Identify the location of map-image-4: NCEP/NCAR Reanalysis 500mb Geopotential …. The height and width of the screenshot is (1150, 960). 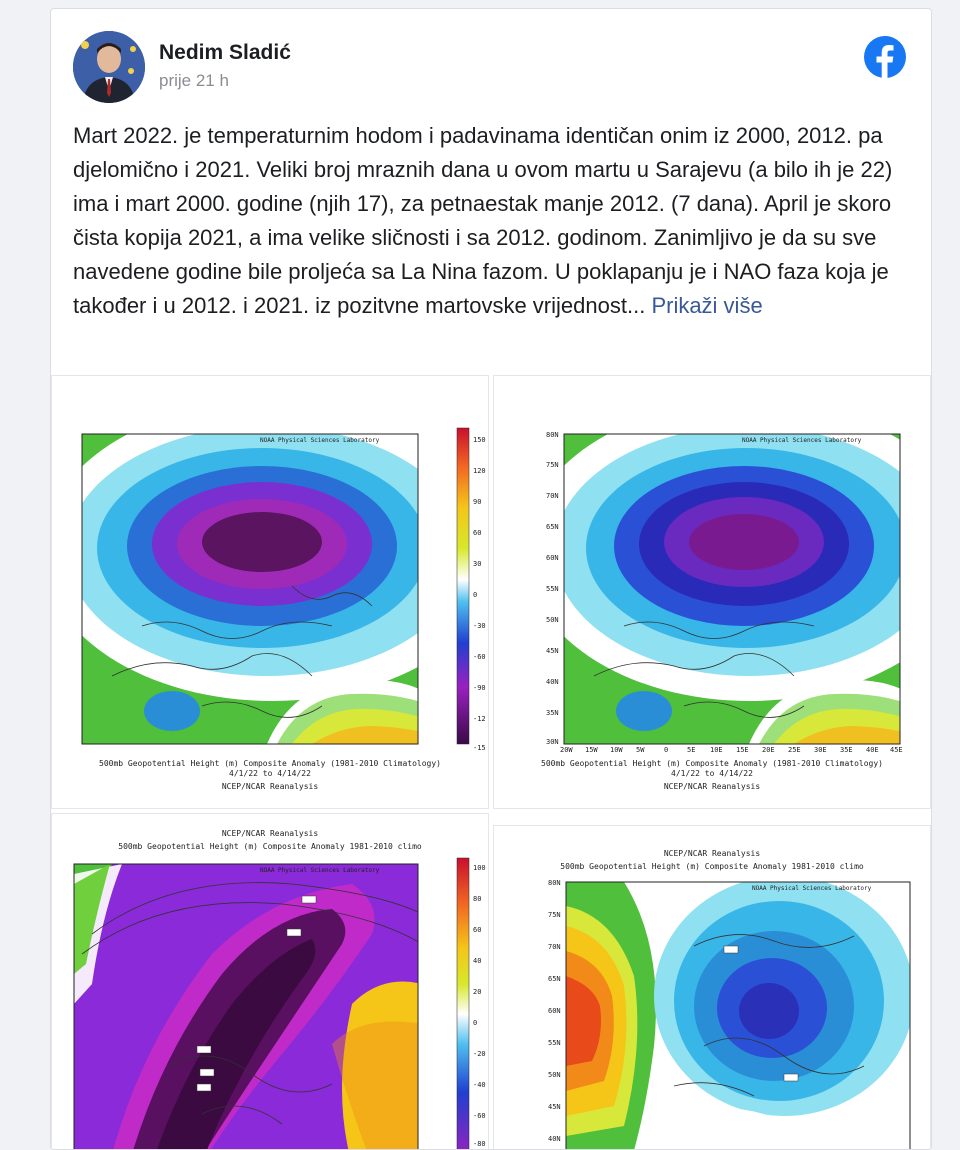
(712, 987).